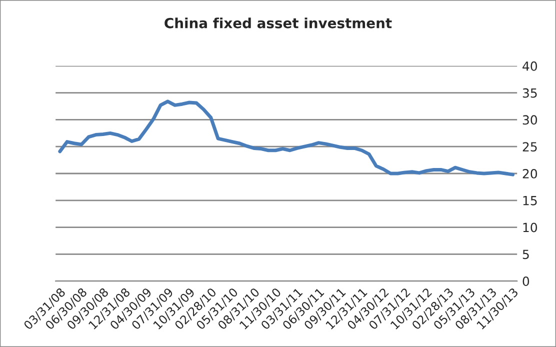 The width and height of the screenshot is (556, 347). I want to click on y-tick-label: 15, so click(530, 201).